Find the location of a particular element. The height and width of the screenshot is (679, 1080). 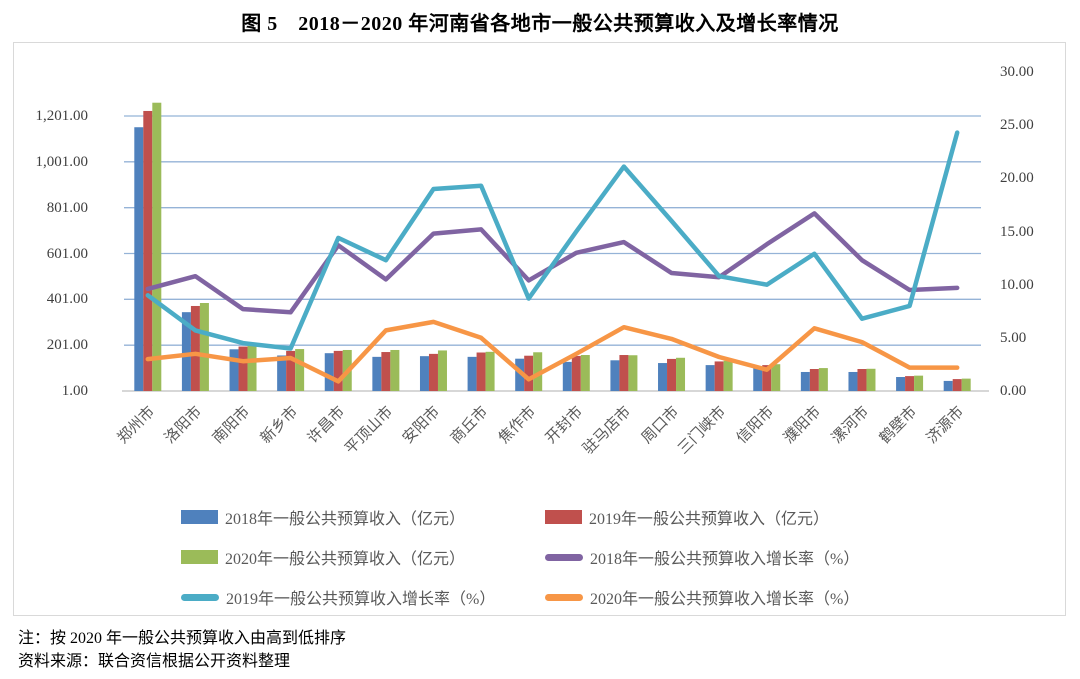

left-axis-tick: 801.00 is located at coordinates (67, 207).